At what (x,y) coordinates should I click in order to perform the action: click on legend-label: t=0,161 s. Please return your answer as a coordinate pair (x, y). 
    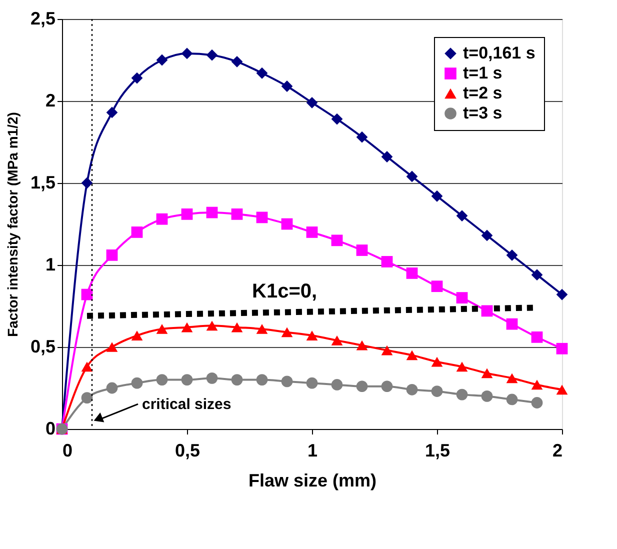
    Looking at the image, I should click on (499, 53).